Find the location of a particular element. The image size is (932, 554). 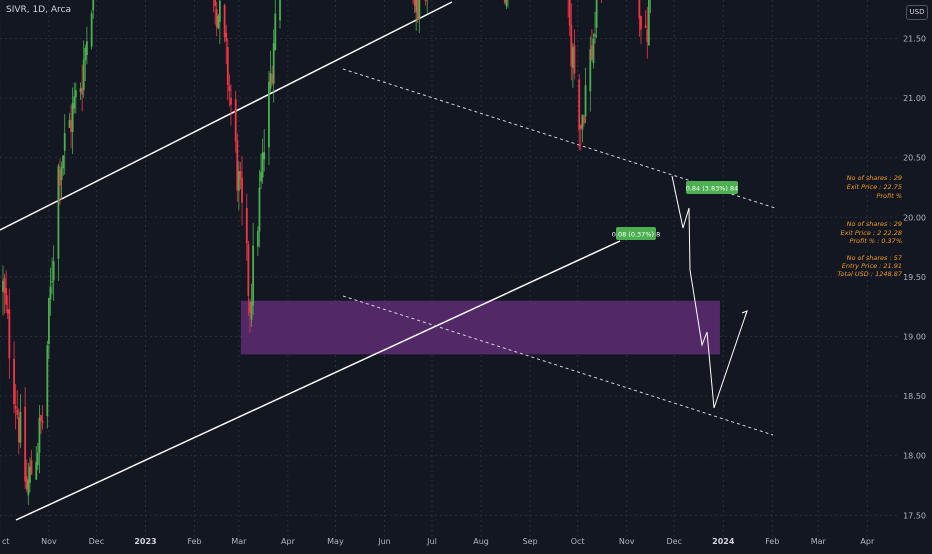

y-tick-label: 18.50 is located at coordinates (914, 396).